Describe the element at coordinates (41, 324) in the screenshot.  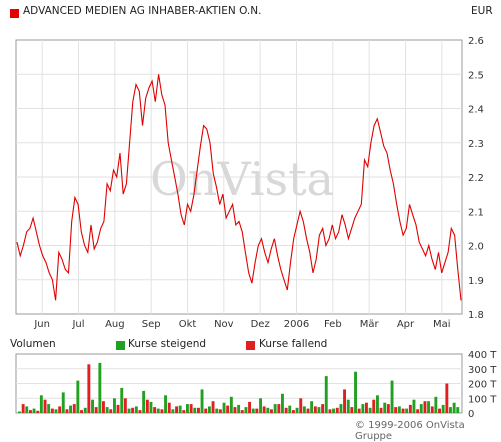
I see `price-x-tick-label: Jun` at that location.